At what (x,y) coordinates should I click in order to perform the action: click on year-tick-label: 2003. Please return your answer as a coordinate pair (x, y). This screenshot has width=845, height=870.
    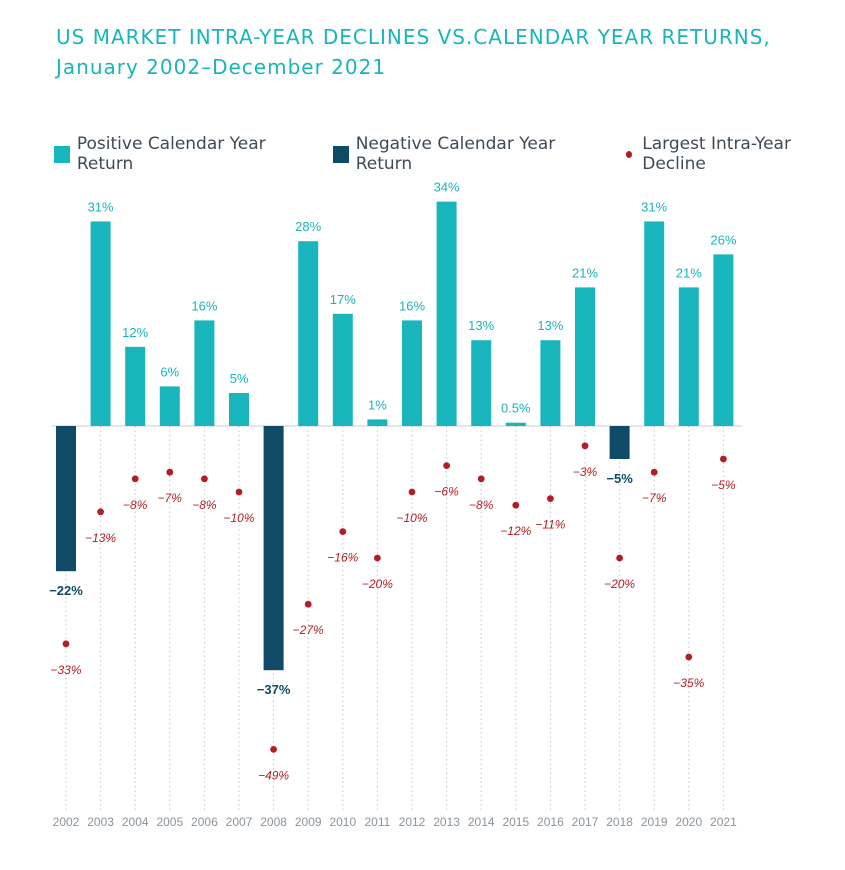
    Looking at the image, I should click on (100, 822).